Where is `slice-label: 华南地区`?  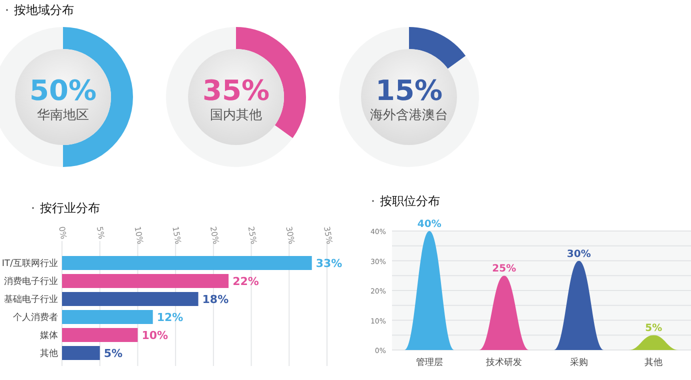 slice-label: 华南地区 is located at coordinates (63, 115).